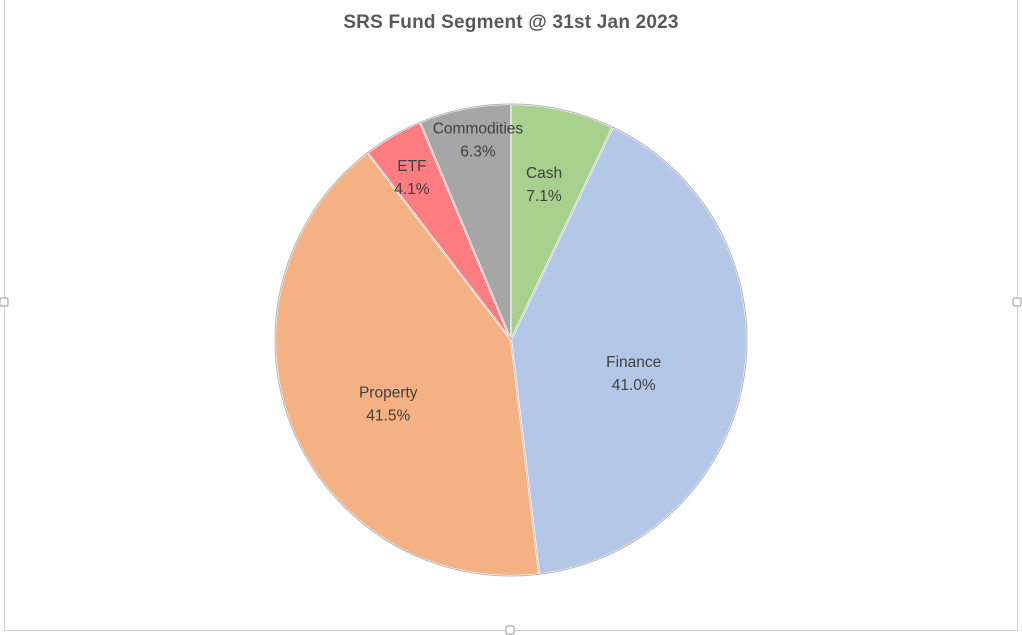  Describe the element at coordinates (4, 302) in the screenshot. I see `selection-handle-left` at that location.